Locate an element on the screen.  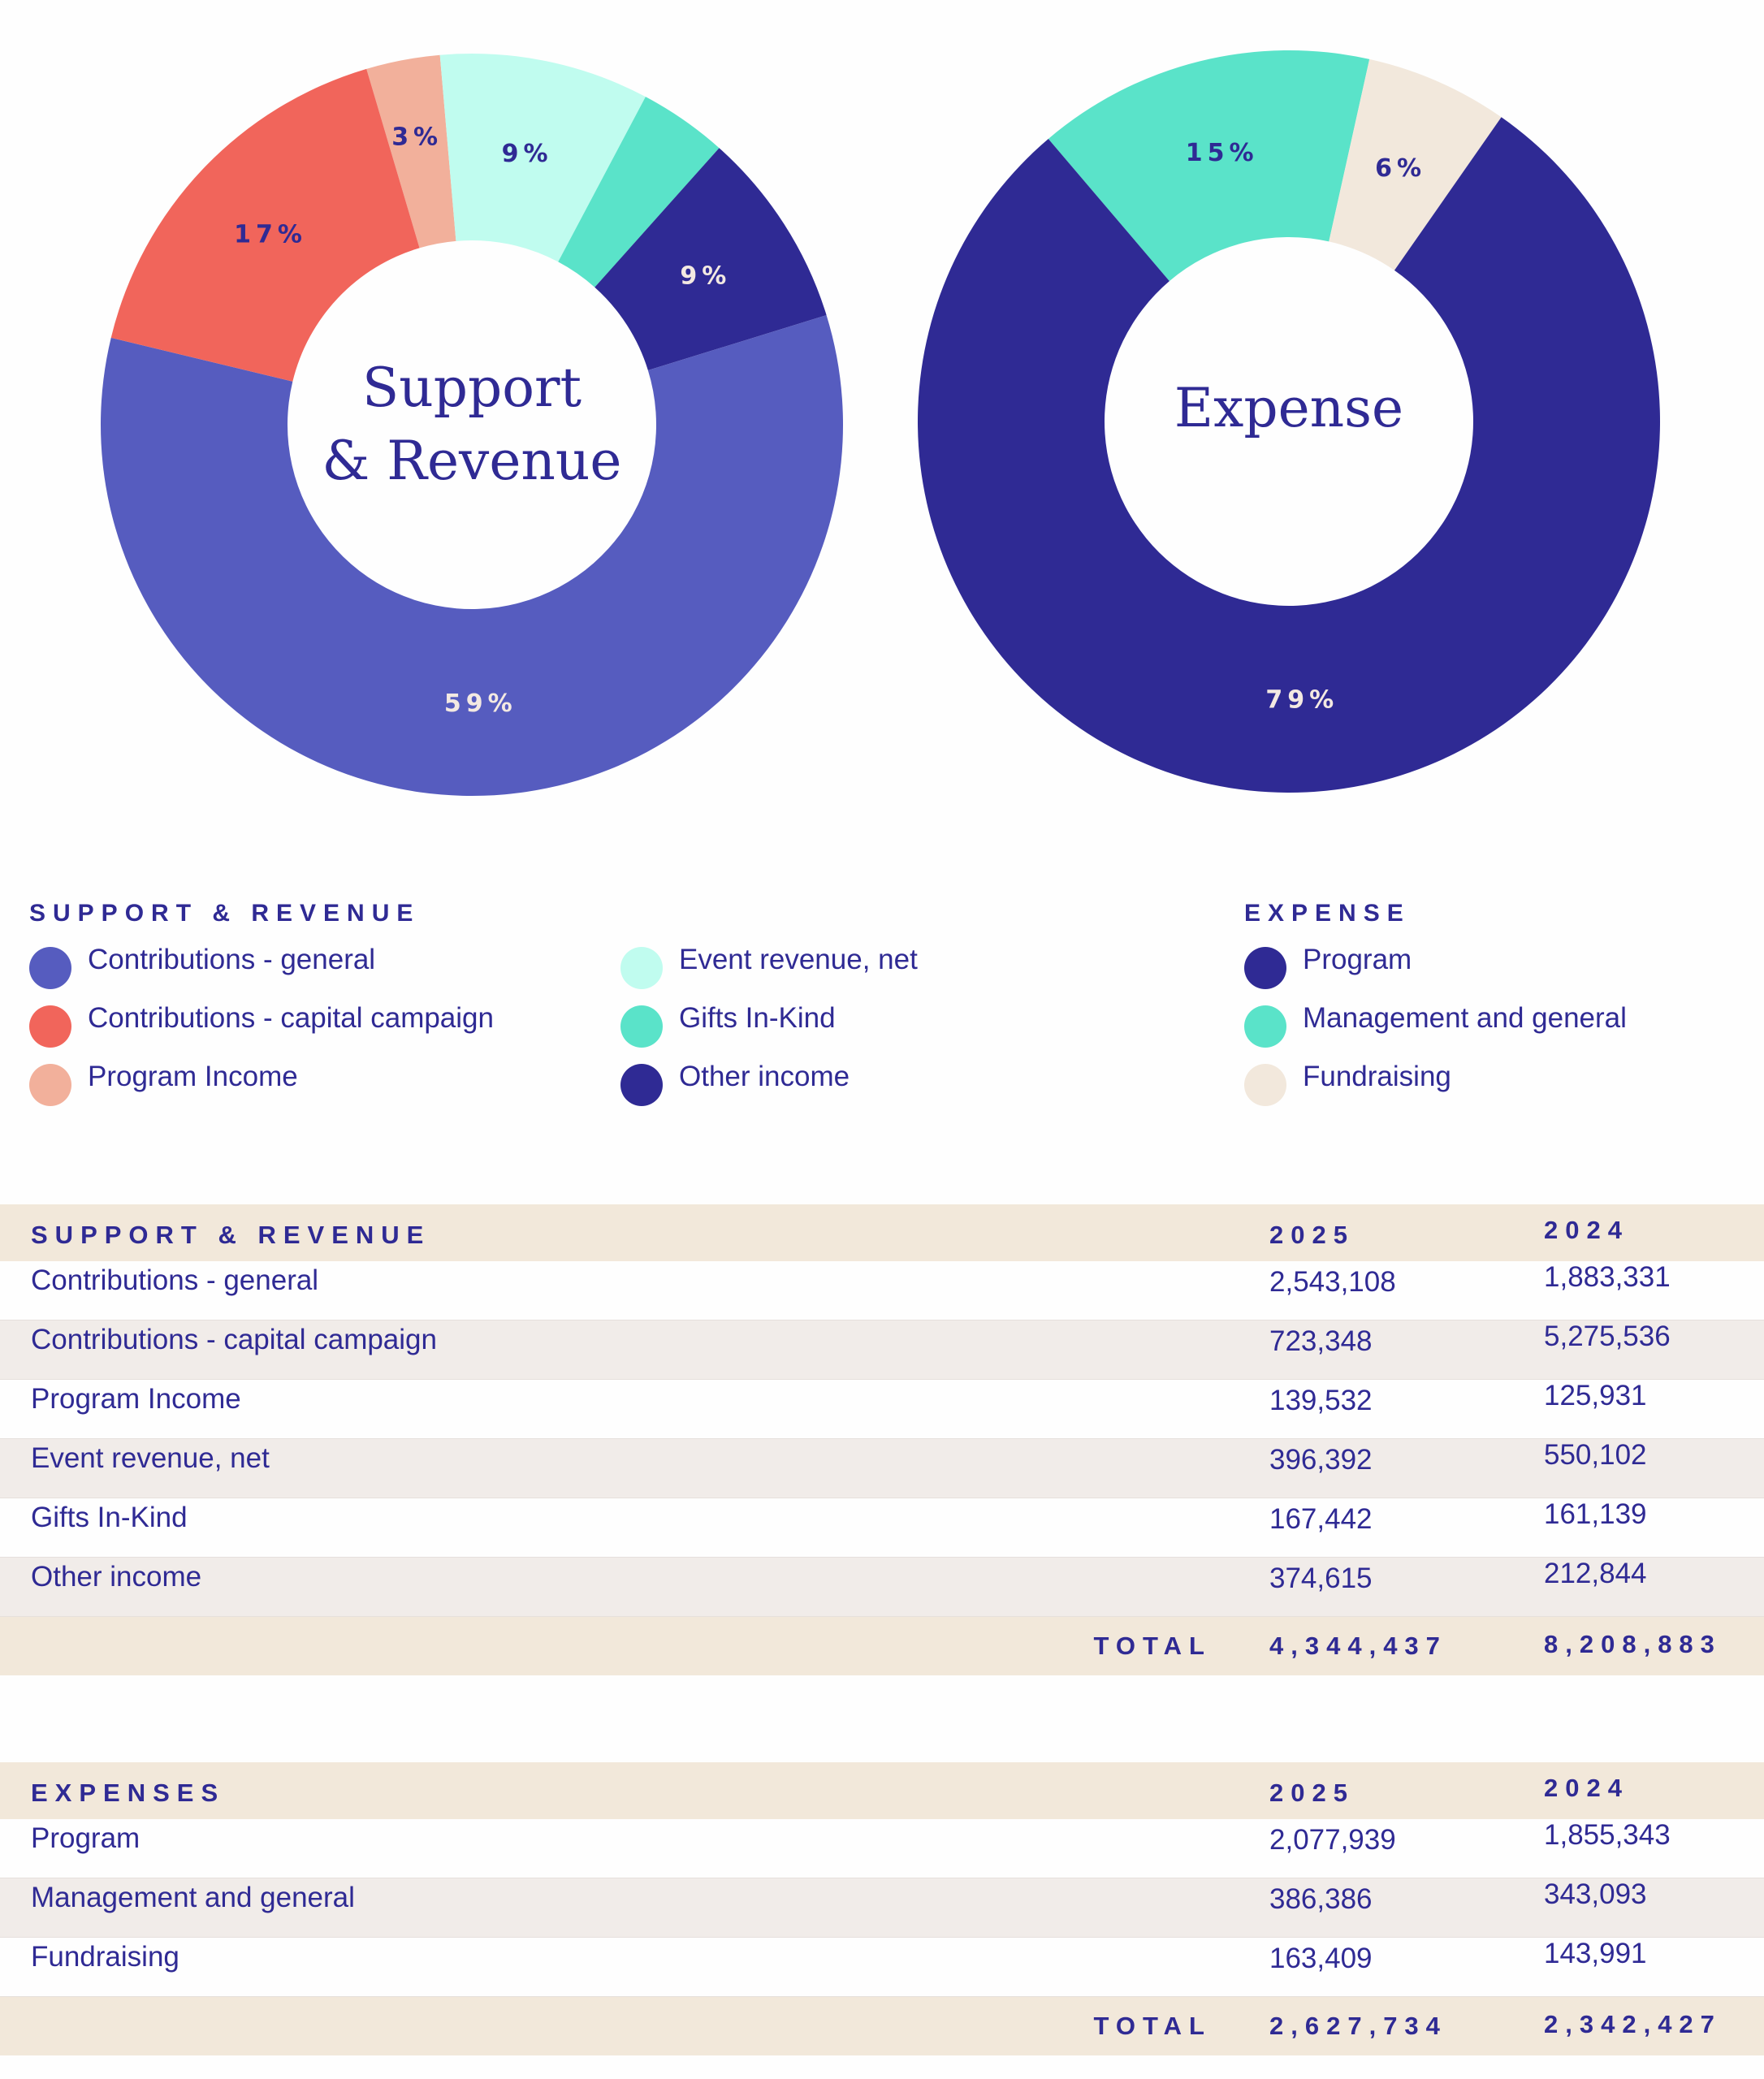
legend-item: Fundraising is located at coordinates (1348, 1081).